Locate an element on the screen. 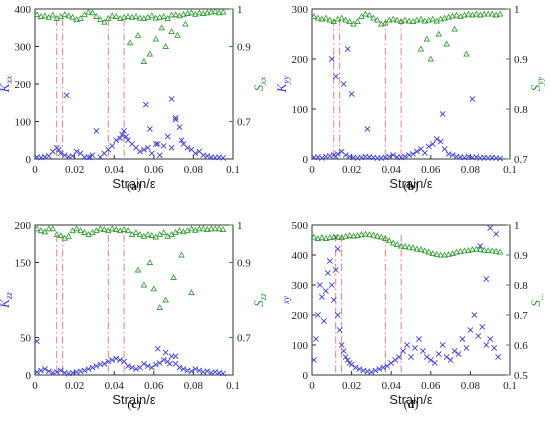 This screenshot has width=550, height=433. x-tick-label: 0.1 is located at coordinates (233, 170).